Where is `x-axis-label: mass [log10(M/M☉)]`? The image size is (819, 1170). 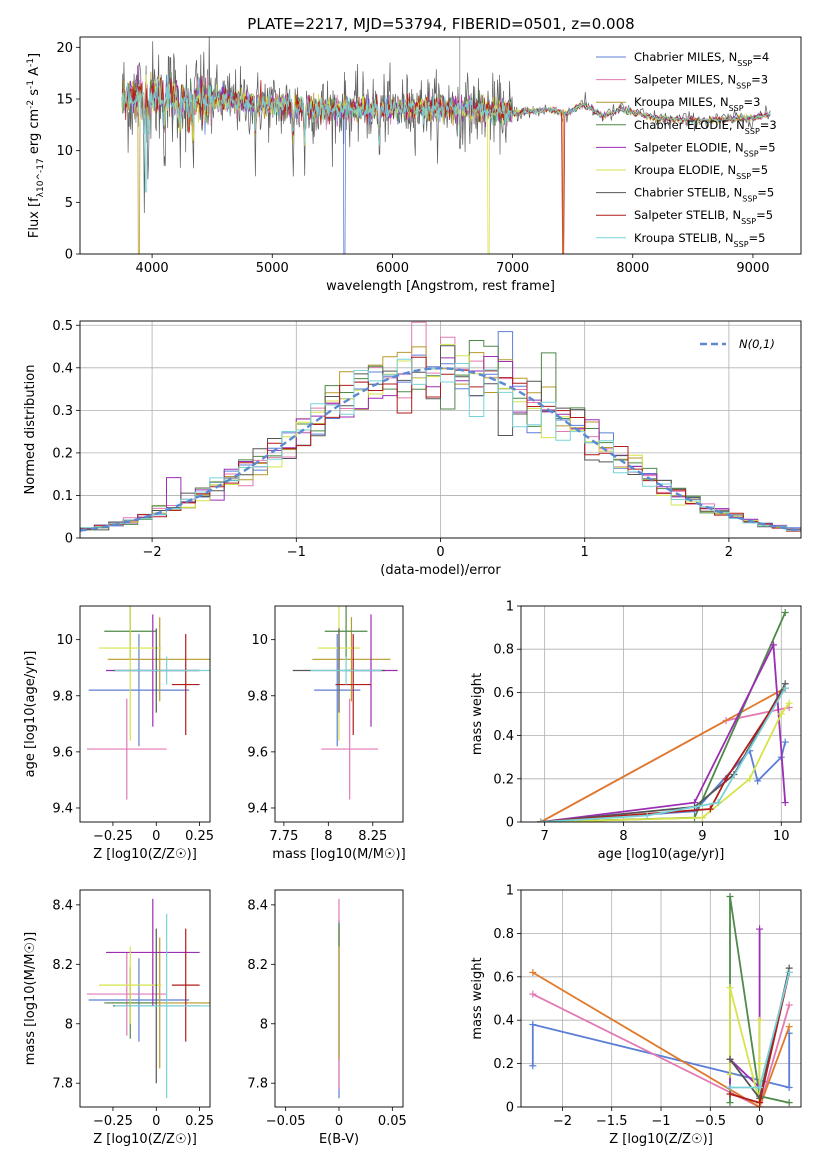 x-axis-label: mass [log10(M/M☉)] is located at coordinates (338, 854).